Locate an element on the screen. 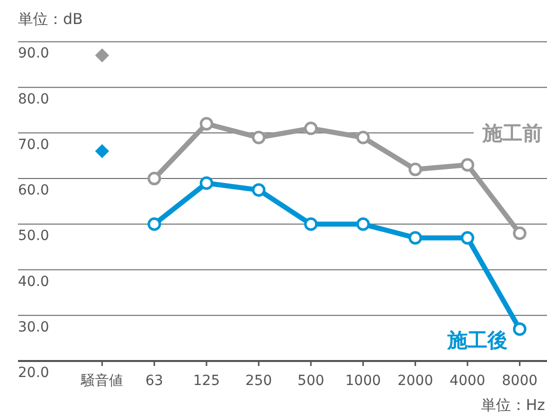 The image size is (547, 416). series-label: 施工後 is located at coordinates (477, 340).